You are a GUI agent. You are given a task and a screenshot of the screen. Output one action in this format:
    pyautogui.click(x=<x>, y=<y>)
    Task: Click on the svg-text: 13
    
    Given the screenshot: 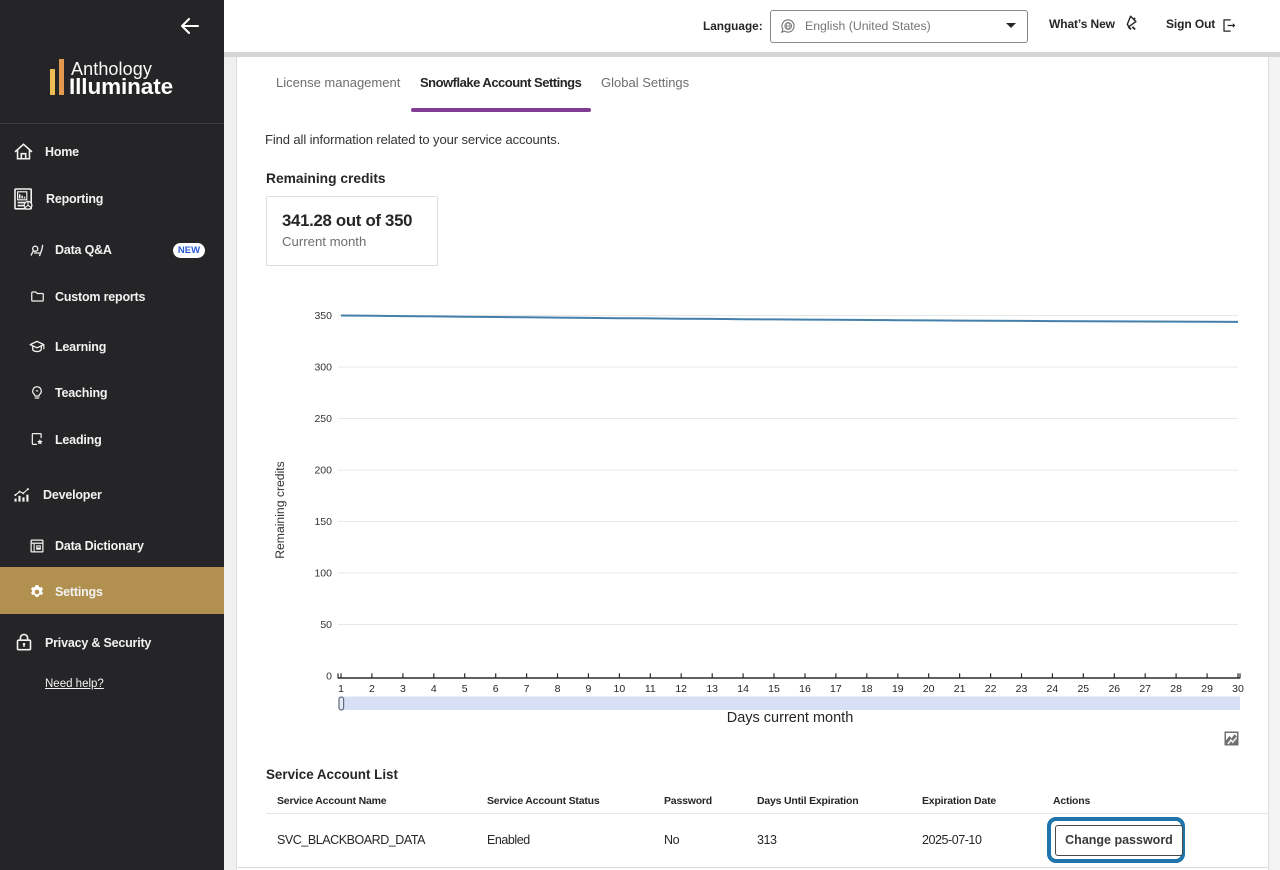 What is the action you would take?
    pyautogui.click(x=712, y=689)
    